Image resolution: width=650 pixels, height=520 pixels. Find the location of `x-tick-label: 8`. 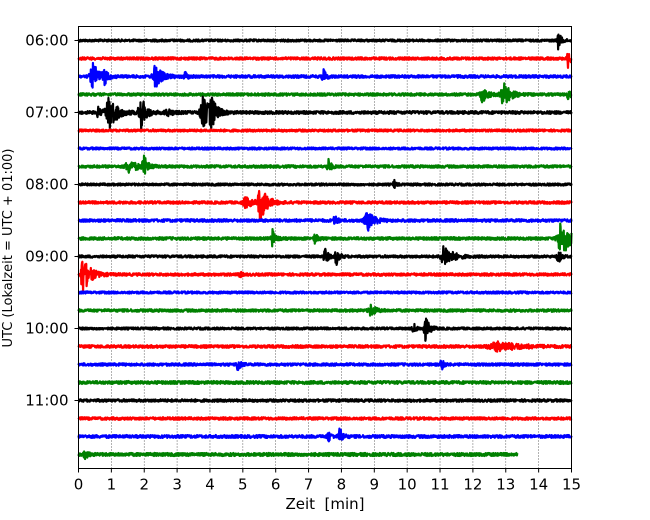

x-tick-label: 8 is located at coordinates (342, 485).